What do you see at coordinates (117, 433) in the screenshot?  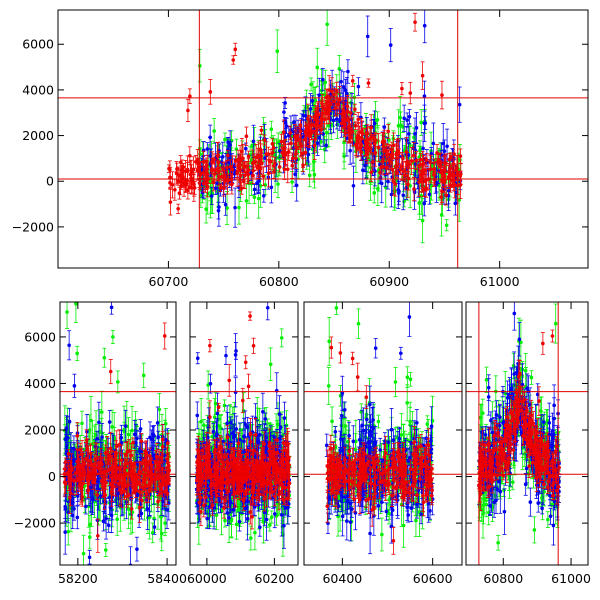 I see `data-points` at bounding box center [117, 433].